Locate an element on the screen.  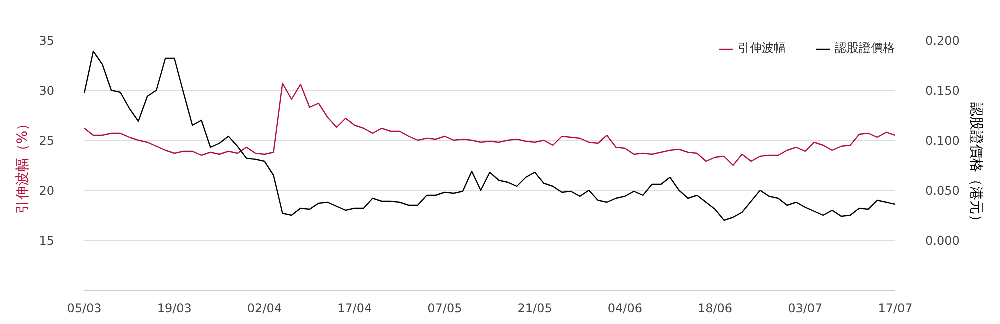
y2-tick-label: 0.050 is located at coordinates (943, 191).